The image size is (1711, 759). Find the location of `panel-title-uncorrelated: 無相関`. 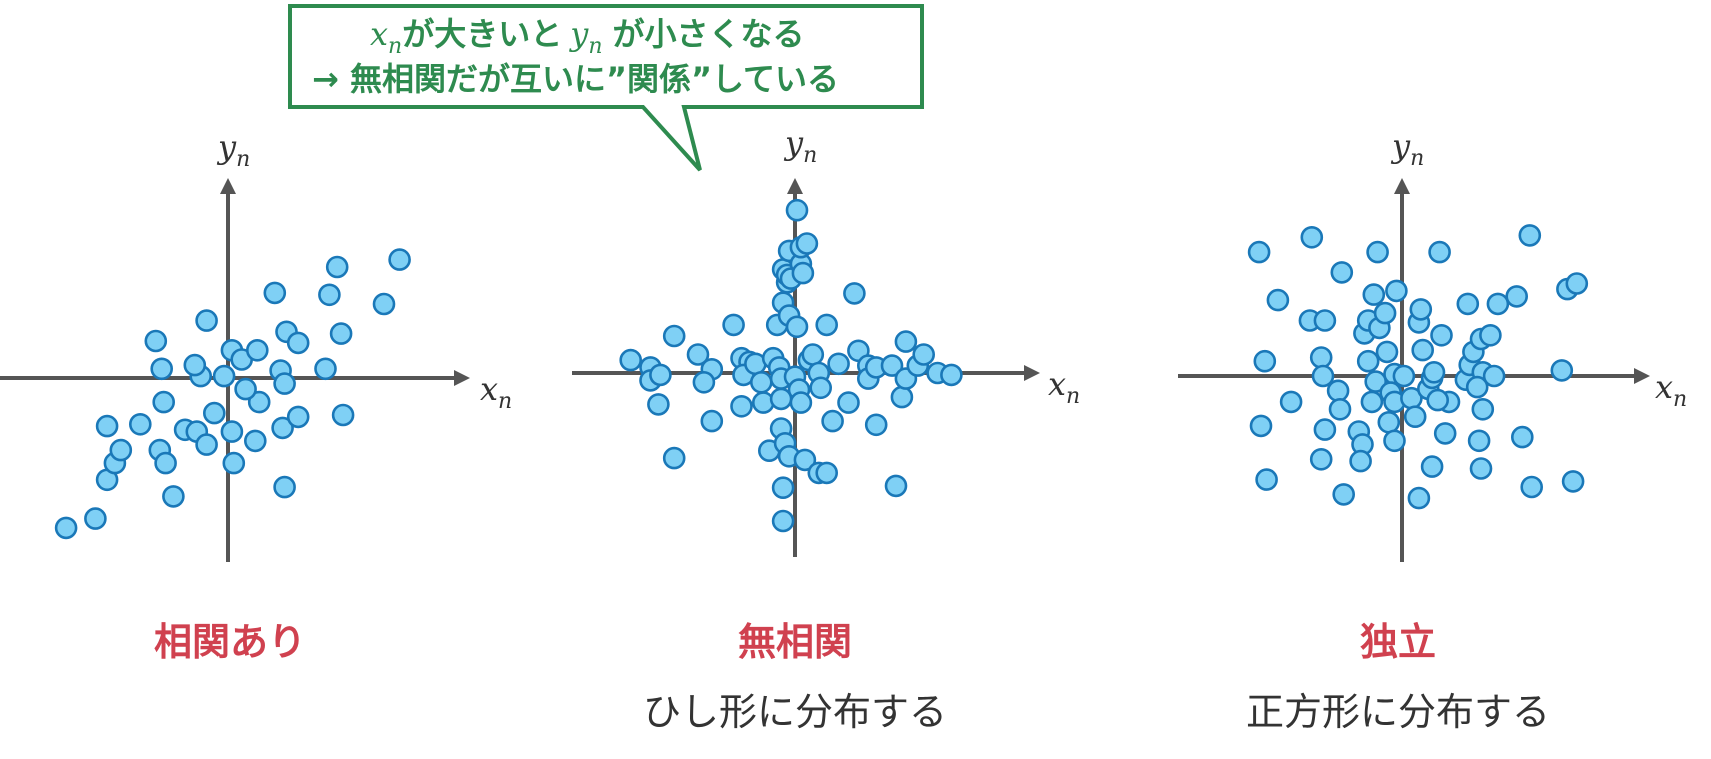

panel-title-uncorrelated: 無相関 is located at coordinates (795, 642).